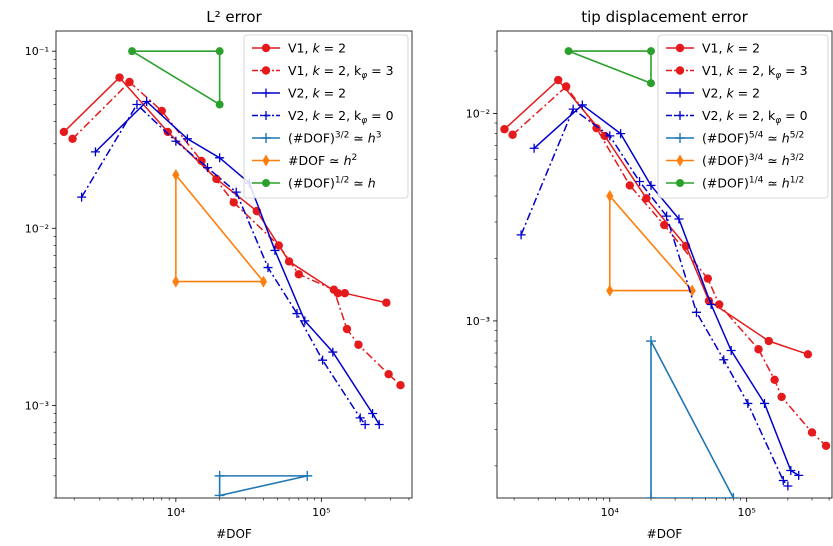 The height and width of the screenshot is (546, 833). Describe the element at coordinates (753, 183) in the screenshot. I see `legend-label: (#DOF)1/4 ≃ h1/2` at that location.